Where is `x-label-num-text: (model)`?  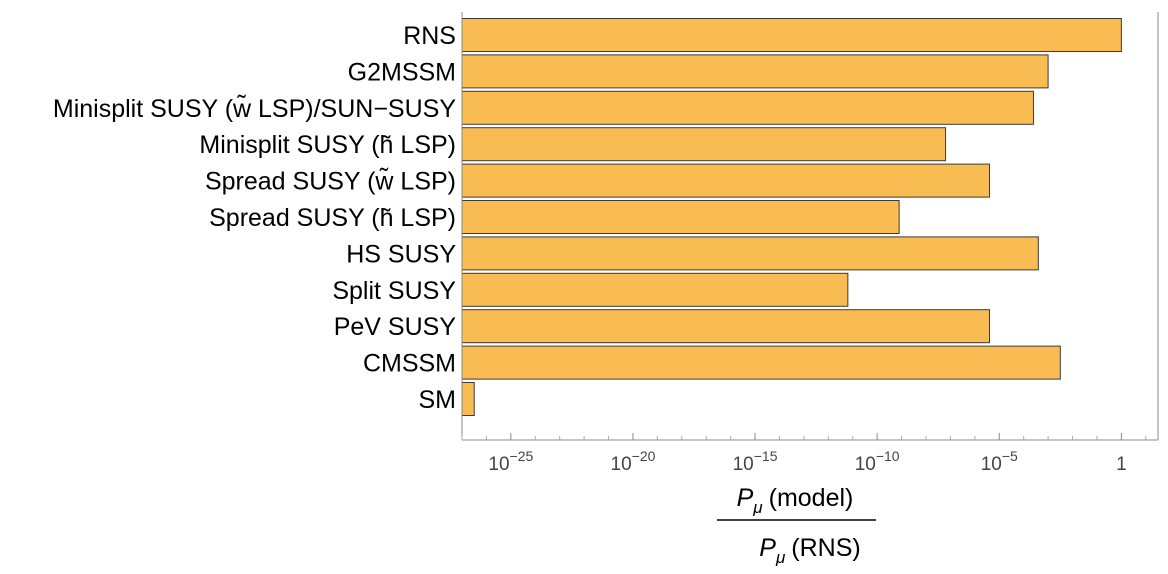 x-label-num-text: (model) is located at coordinates (811, 498).